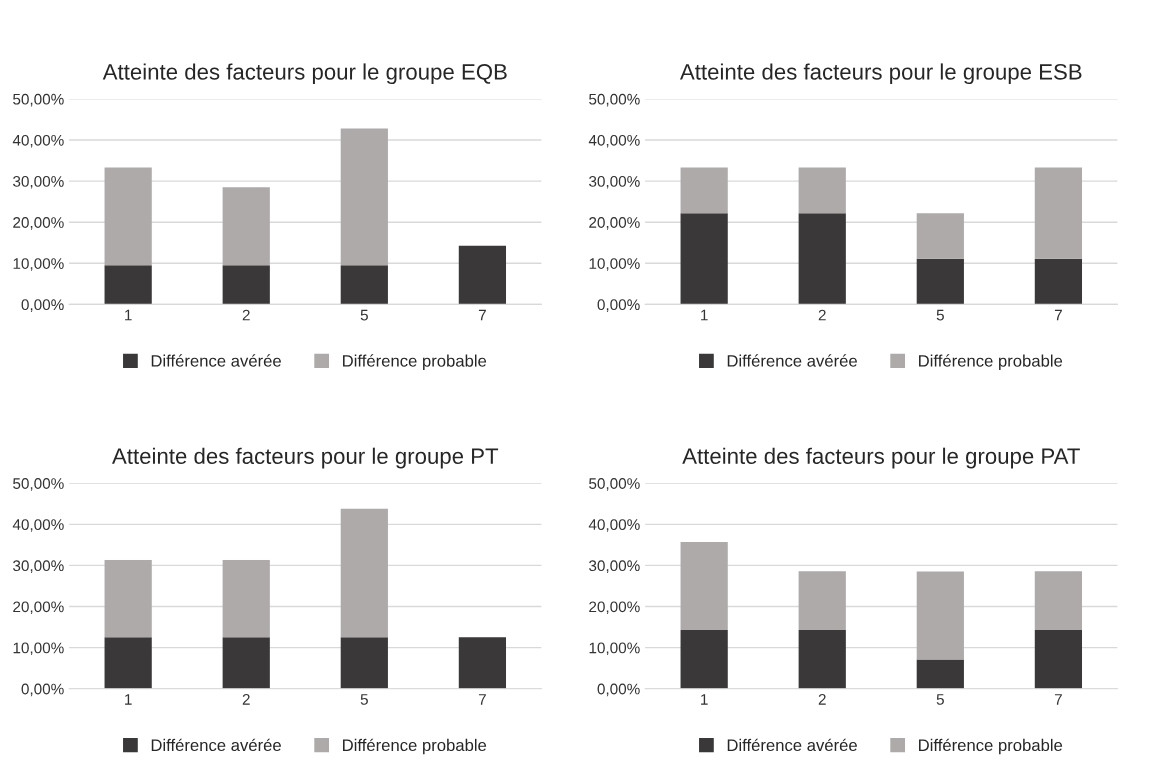  Describe the element at coordinates (881, 458) in the screenshot. I see `chart-title: Atteinte des facteurs pour le groupe PAT` at that location.